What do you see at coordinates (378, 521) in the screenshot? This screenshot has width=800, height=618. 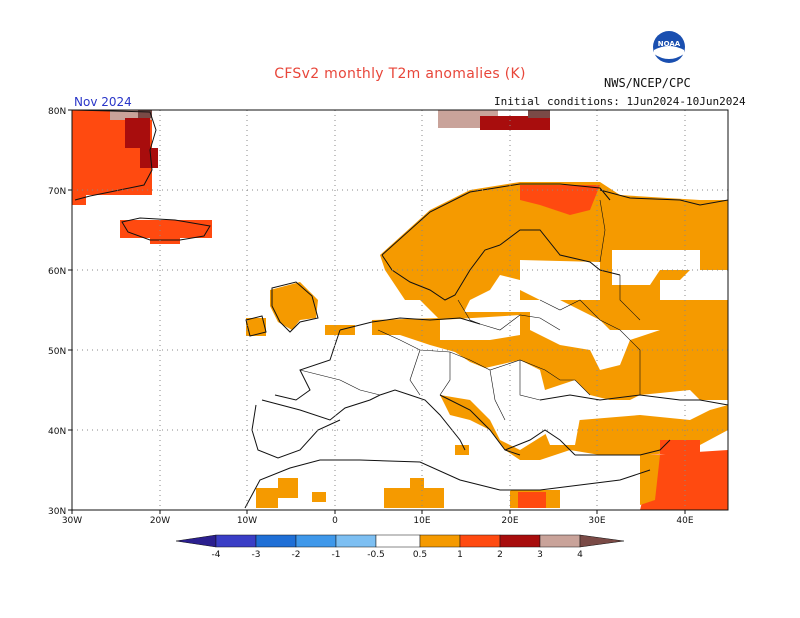 I see `longitude-labels: 30W 20W 10W 0 10E 20E 30E 40E` at bounding box center [378, 521].